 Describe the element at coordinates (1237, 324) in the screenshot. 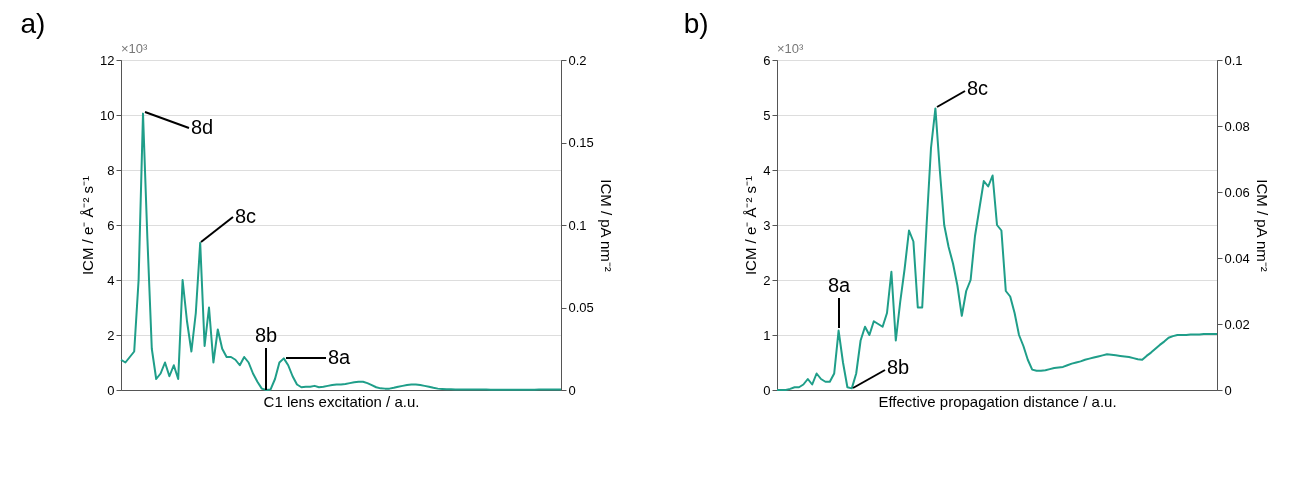

I see `y2-tick-label: 0.02` at that location.